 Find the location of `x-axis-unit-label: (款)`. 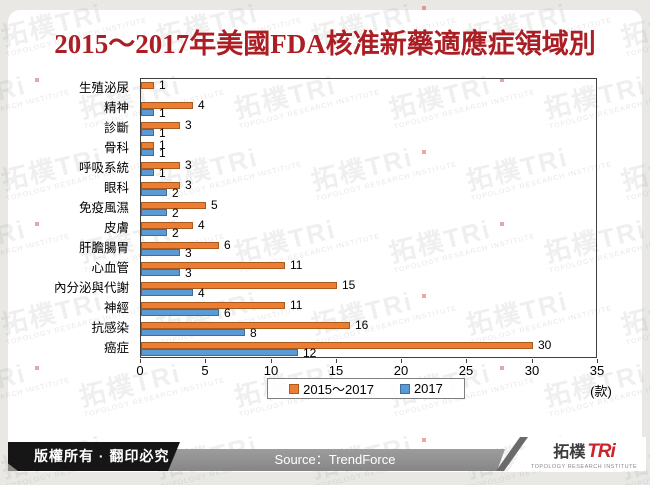

x-axis-unit-label: (款) is located at coordinates (601, 391).